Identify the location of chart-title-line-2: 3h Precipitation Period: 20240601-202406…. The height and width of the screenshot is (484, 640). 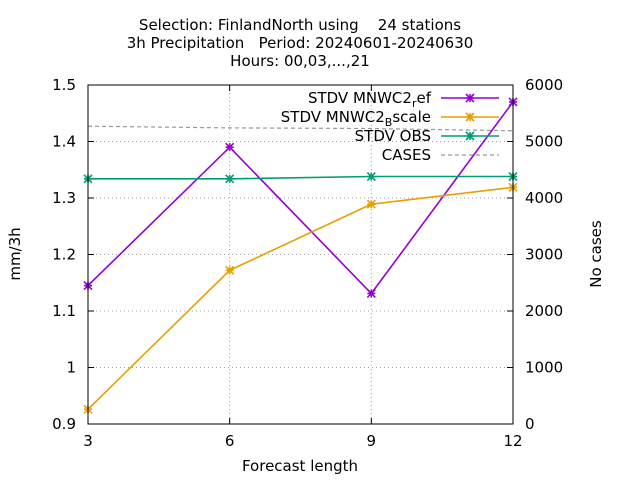
(300, 43).